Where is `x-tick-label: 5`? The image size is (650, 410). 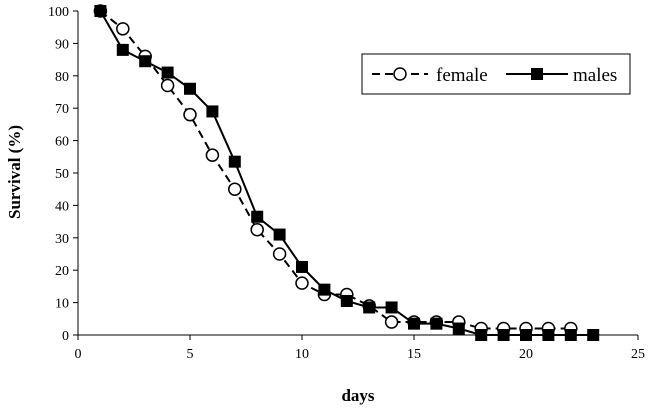 x-tick-label: 5 is located at coordinates (190, 354).